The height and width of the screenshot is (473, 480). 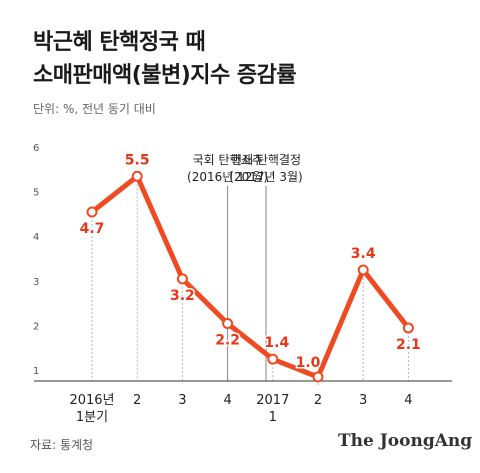 I want to click on x-tick-label-5-0: 2, so click(x=318, y=400).